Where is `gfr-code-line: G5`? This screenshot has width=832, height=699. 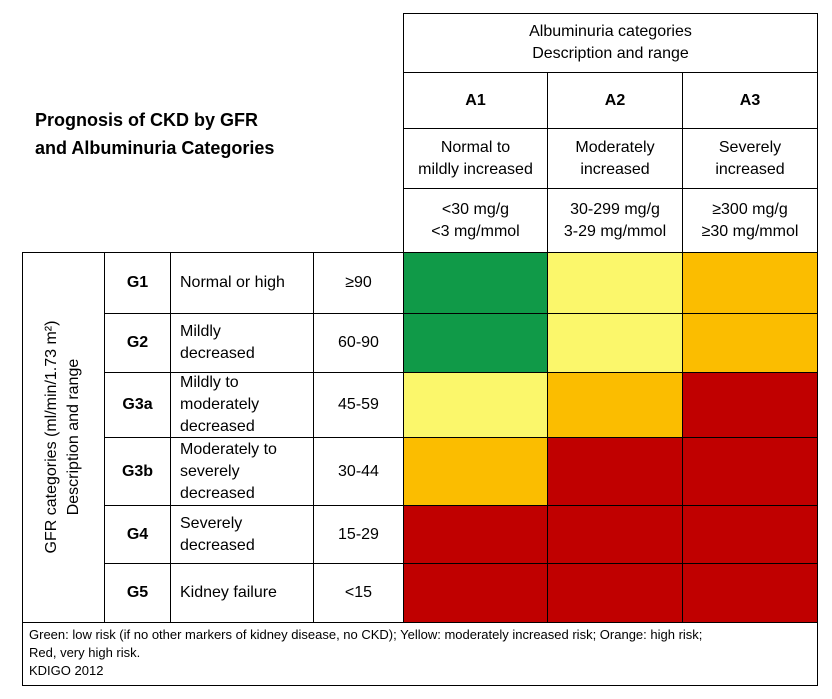 gfr-code-line: G5 is located at coordinates (137, 592).